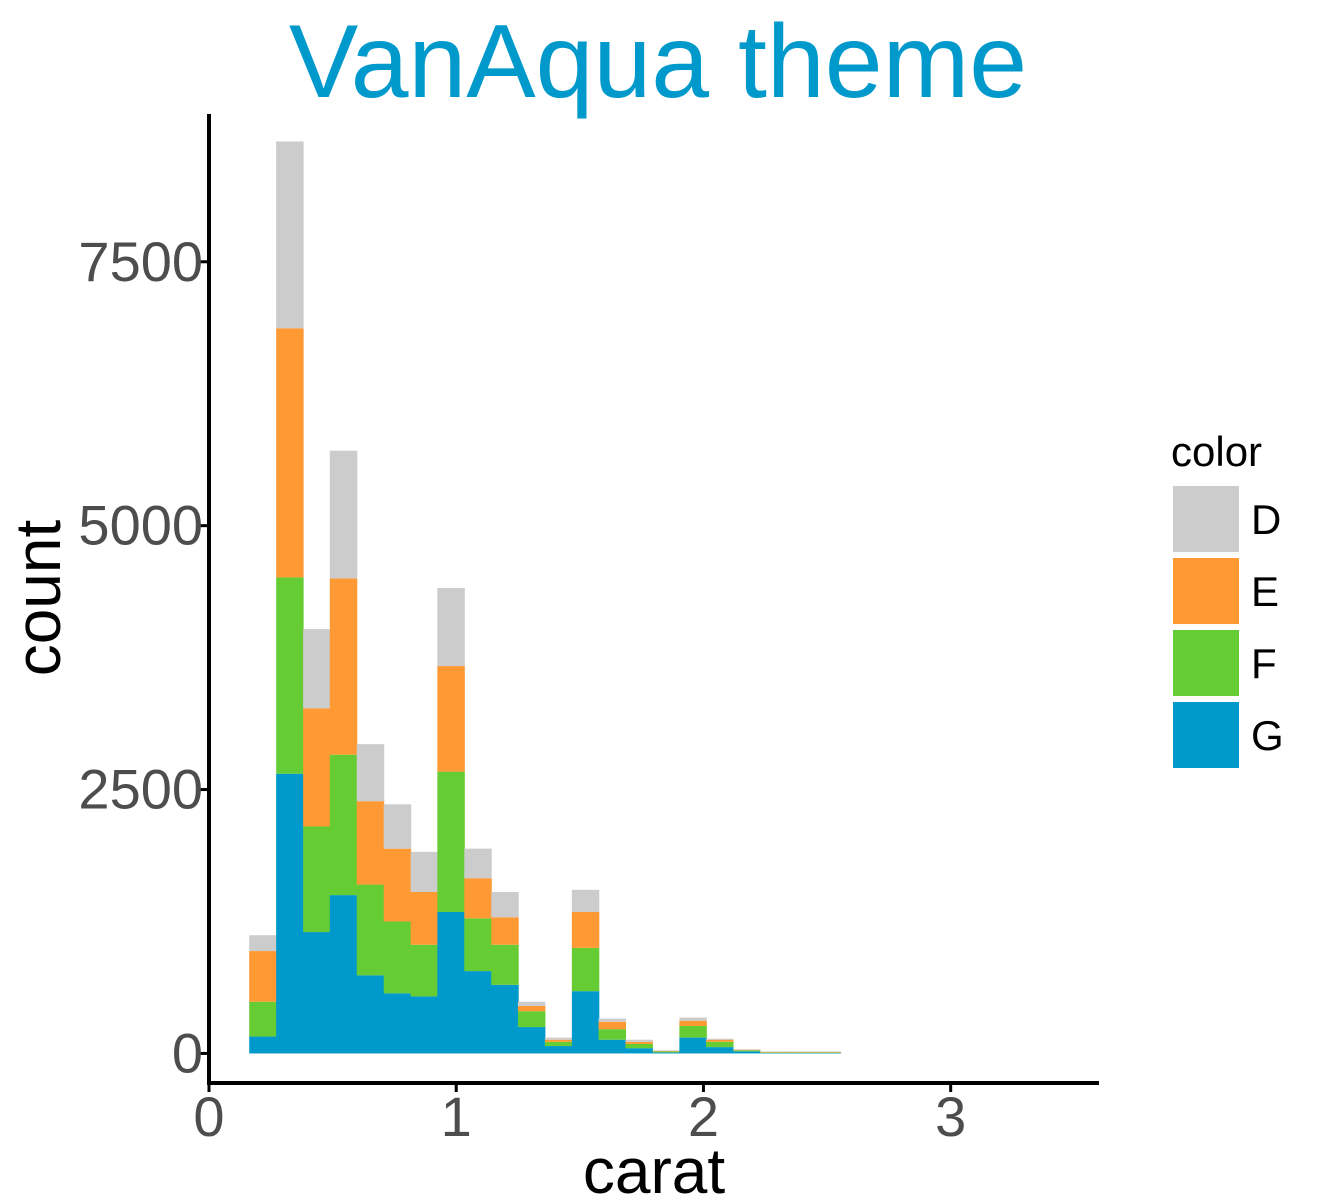 This screenshot has width=1320, height=1200. Describe the element at coordinates (658, 62) in the screenshot. I see `chart-title: VanAqua theme` at that location.